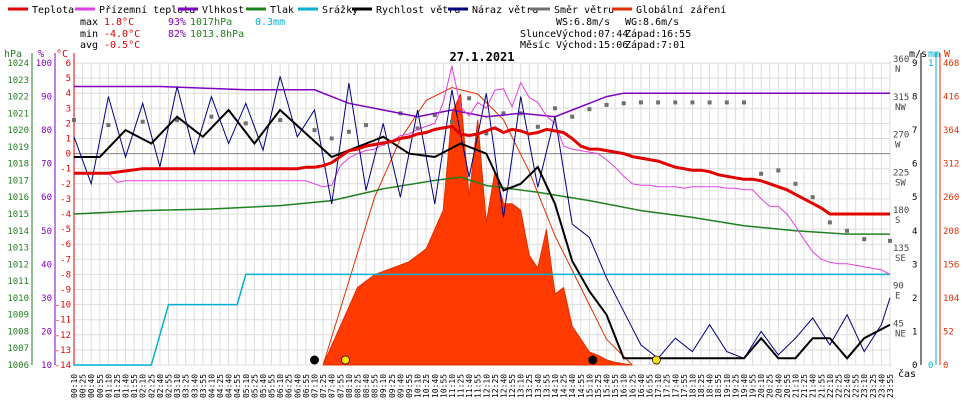 The image size is (966, 400). I want to click on radiation-tick-label: 312, so click(951, 165).